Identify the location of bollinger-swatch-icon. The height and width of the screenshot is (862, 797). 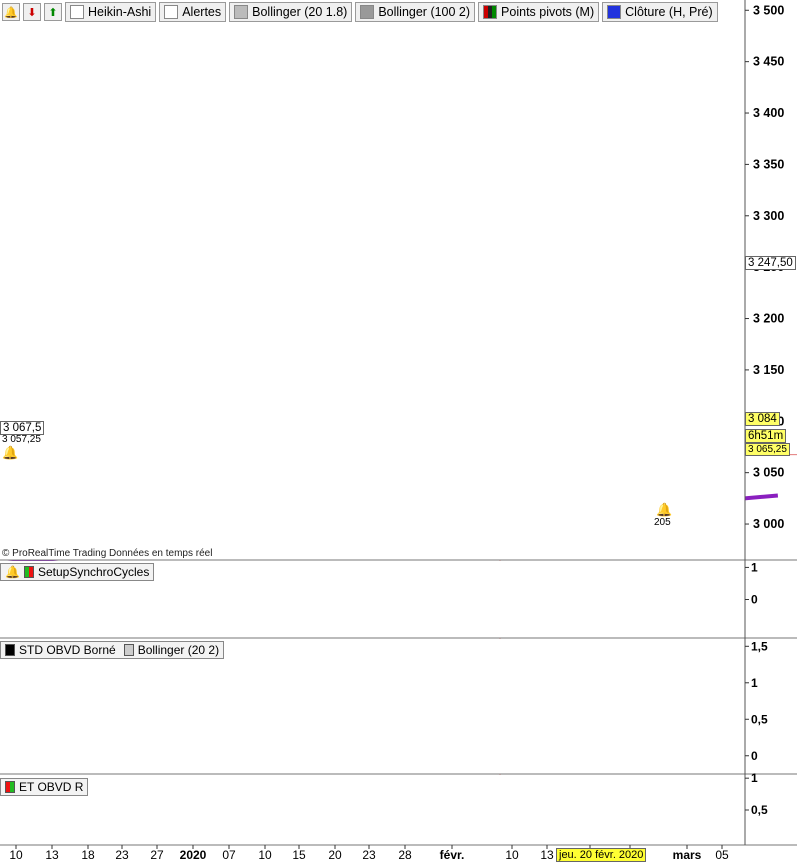
(128, 650).